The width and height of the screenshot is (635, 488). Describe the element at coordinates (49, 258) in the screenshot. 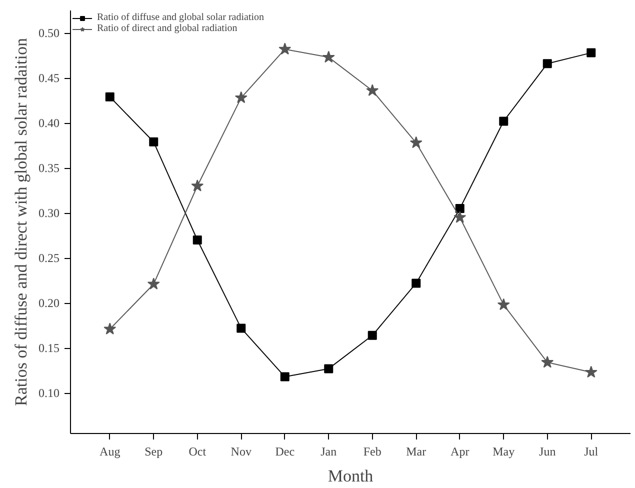

I see `y-tick-label: 0.25` at that location.